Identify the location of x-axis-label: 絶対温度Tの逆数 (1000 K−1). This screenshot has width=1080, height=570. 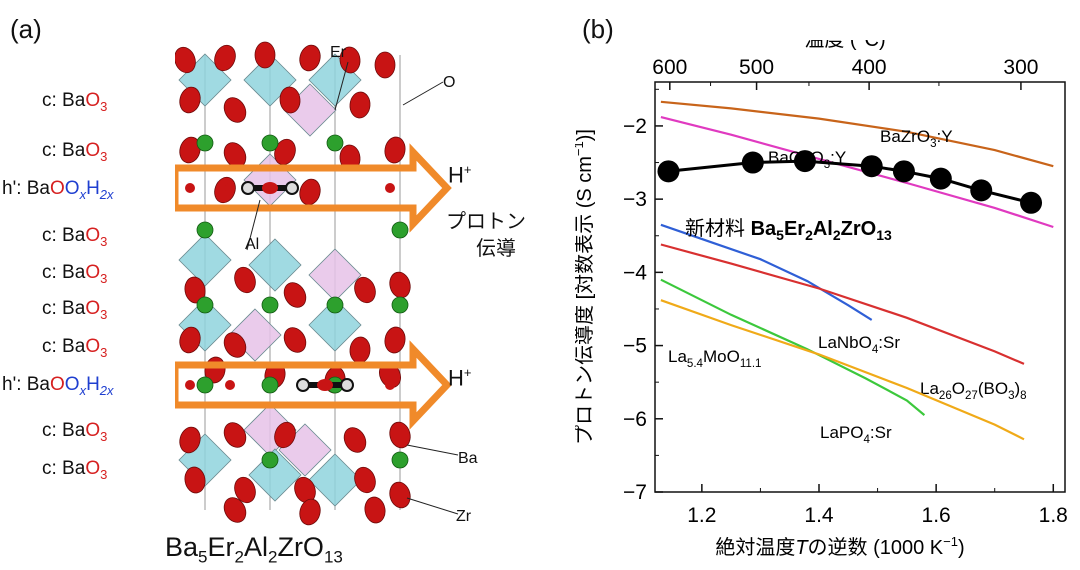
(839, 546).